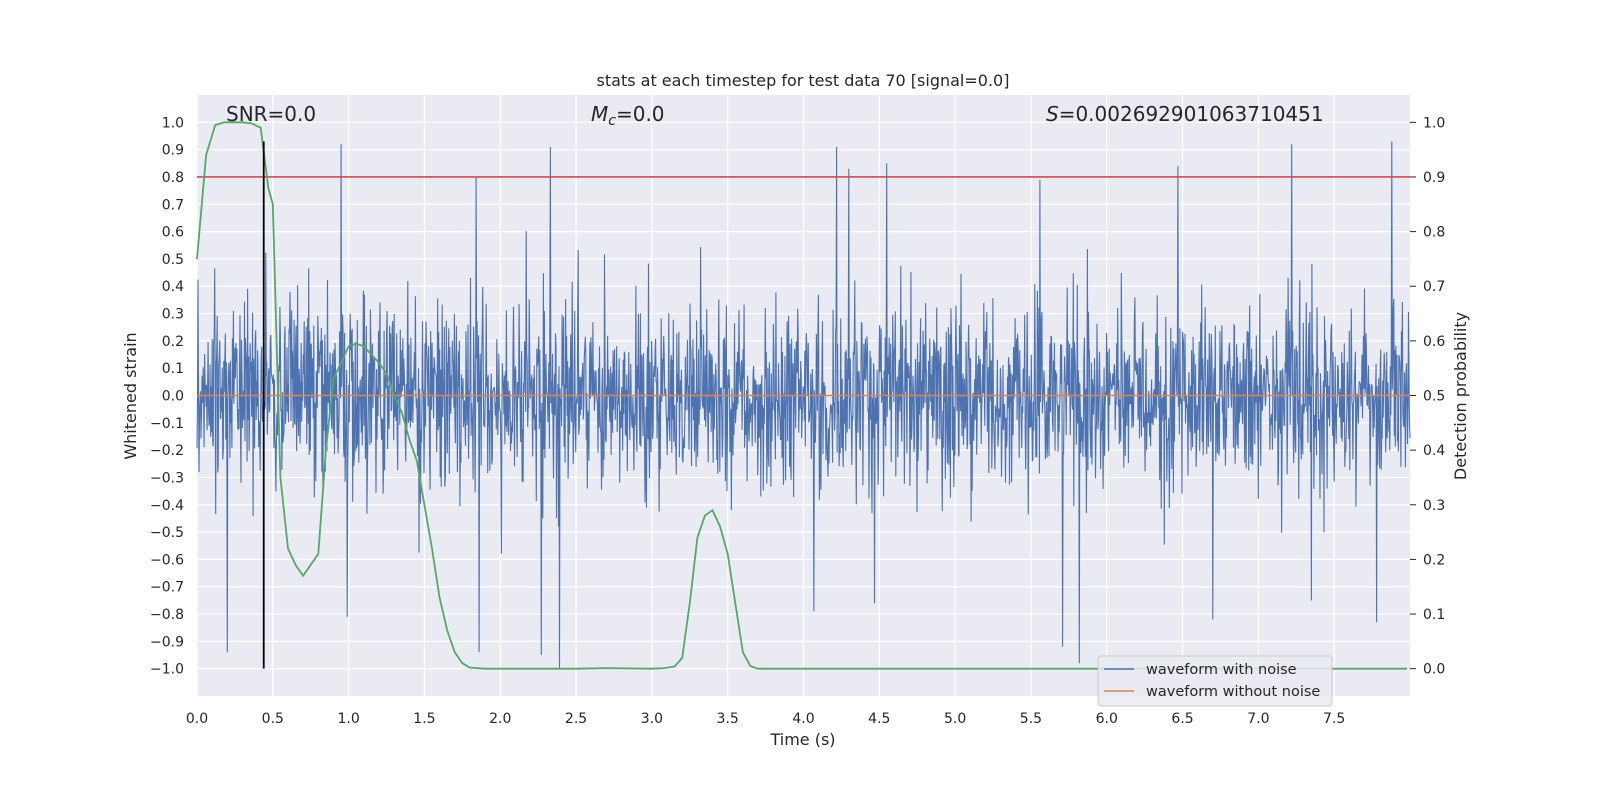 This screenshot has height=800, width=1600. Describe the element at coordinates (1434, 342) in the screenshot. I see `y-right-tick-label: 0.6` at that location.